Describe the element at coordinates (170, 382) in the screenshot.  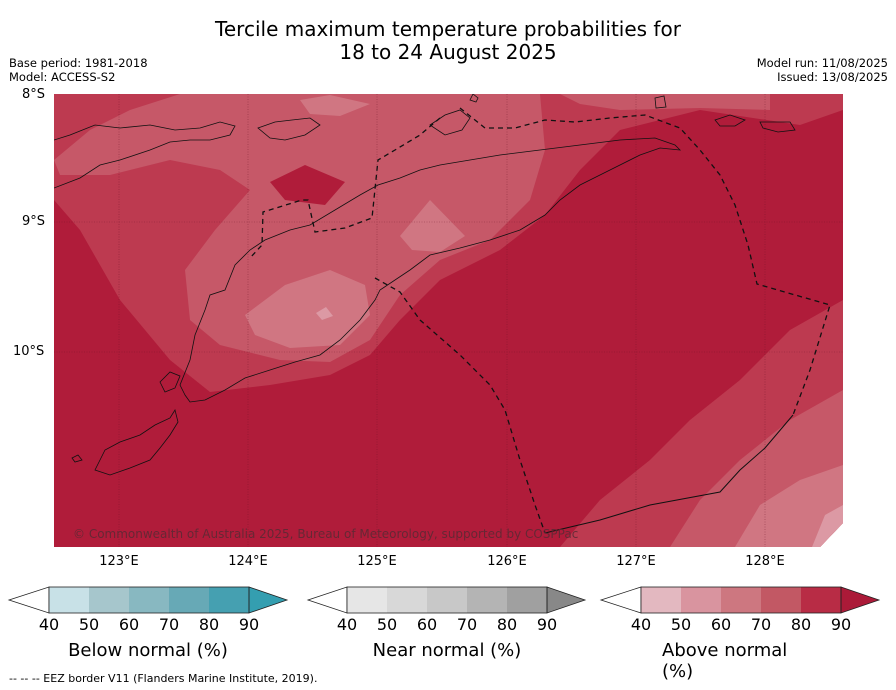
I see `rote-coastline` at that location.